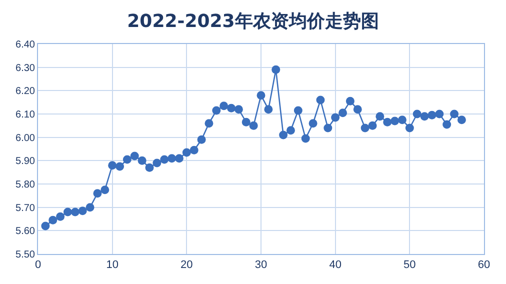 The image size is (506, 284). I want to click on y-tick-label: 6.20, so click(26, 92).